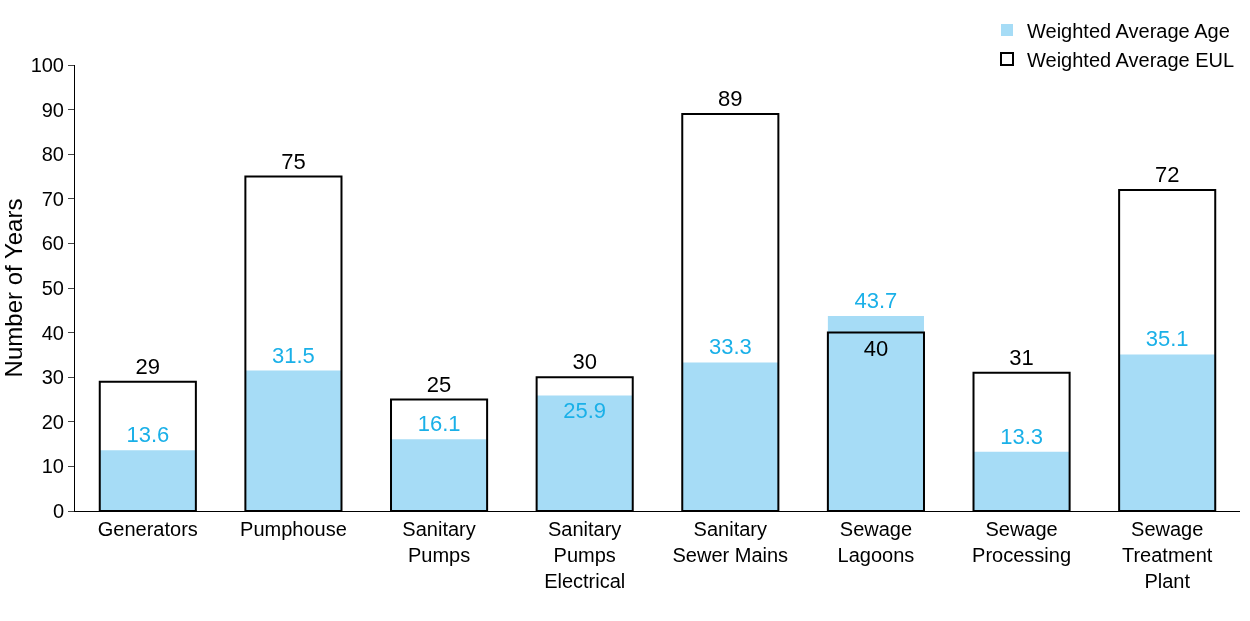 This screenshot has height=621, width=1250. What do you see at coordinates (876, 542) in the screenshot?
I see `x-tick-label: Sewage Lagoons` at bounding box center [876, 542].